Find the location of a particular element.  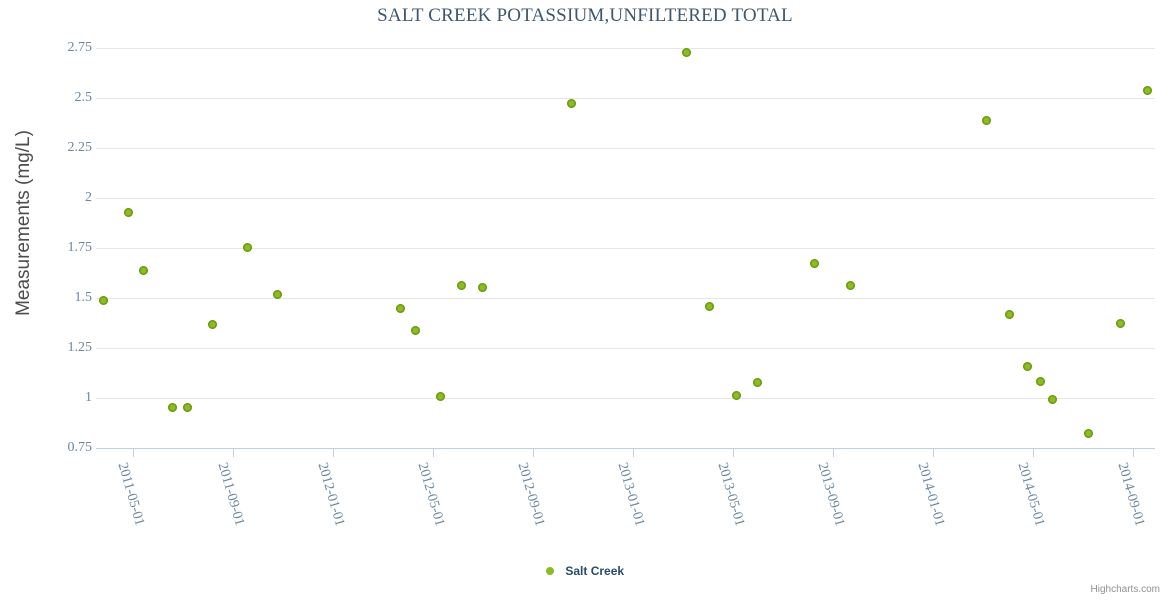

x-axis-tick-label: 2013-01-01 is located at coordinates (631, 494).